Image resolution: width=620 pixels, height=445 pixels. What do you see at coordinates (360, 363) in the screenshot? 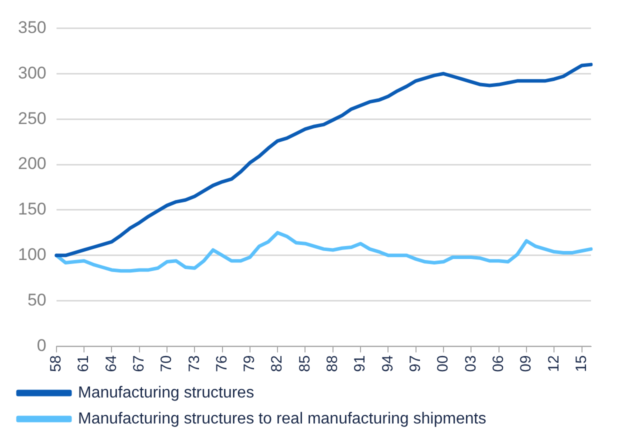
I see `x-tick-label: 91` at bounding box center [360, 363].